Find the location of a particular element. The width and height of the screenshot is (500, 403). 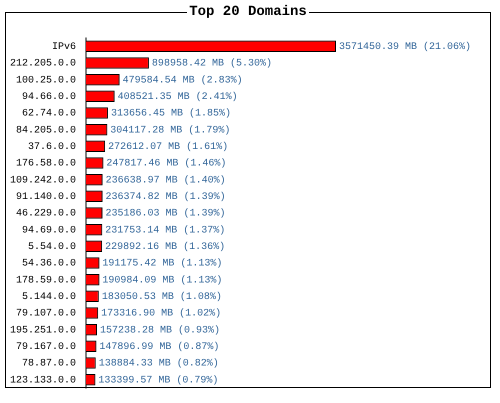

data-label: 138884.33 MB (0.82%) is located at coordinates (158, 364).